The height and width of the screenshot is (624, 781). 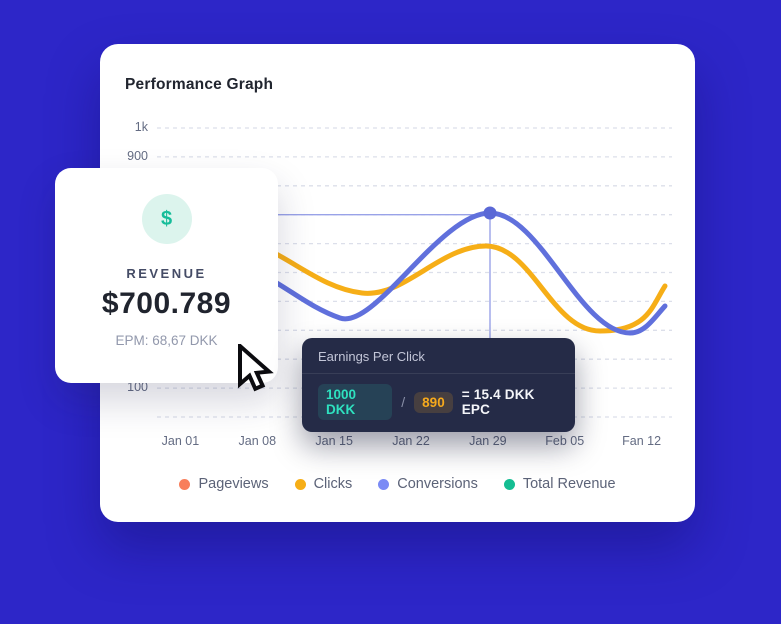 I want to click on clicks-line-series, so click(x=457, y=286).